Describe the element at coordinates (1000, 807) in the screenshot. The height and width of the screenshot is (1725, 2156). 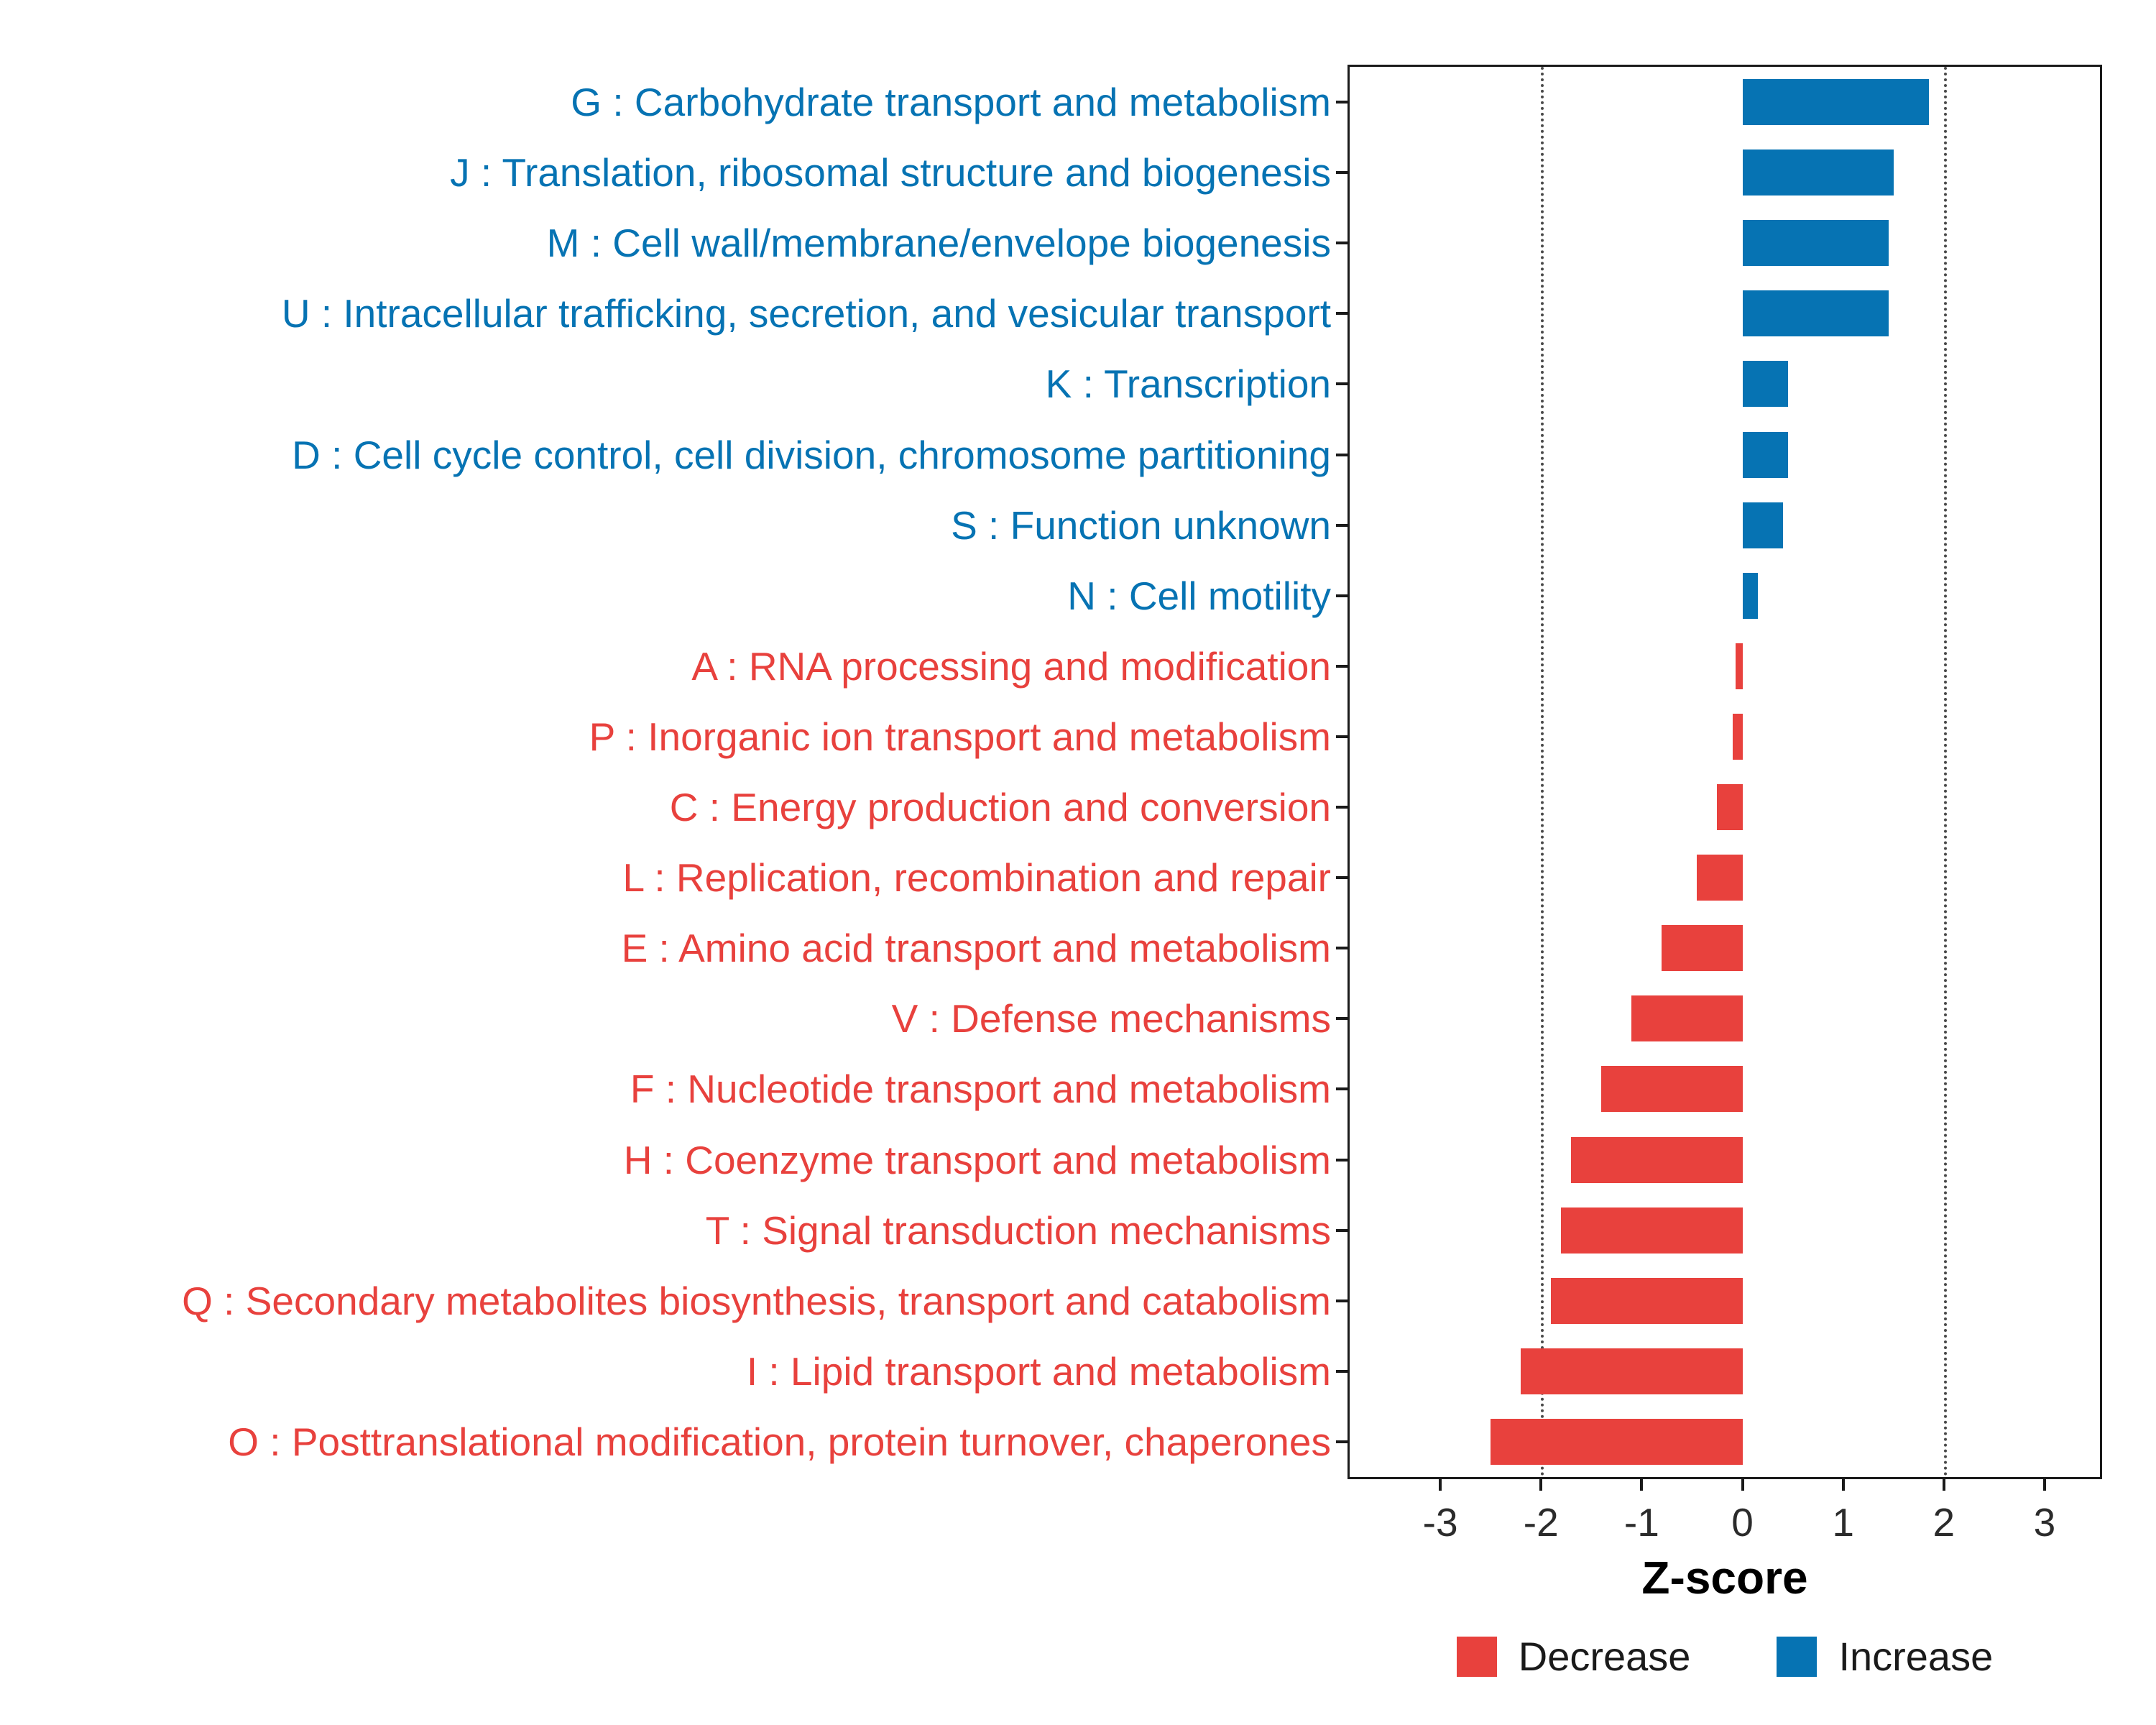
I see `category-label-c: C : Energy production and conversion` at that location.